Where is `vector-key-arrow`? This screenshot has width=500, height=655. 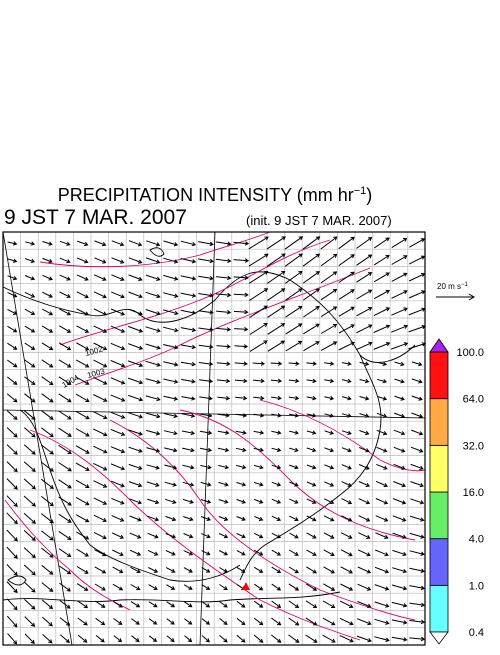
vector-key-arrow is located at coordinates (455, 297).